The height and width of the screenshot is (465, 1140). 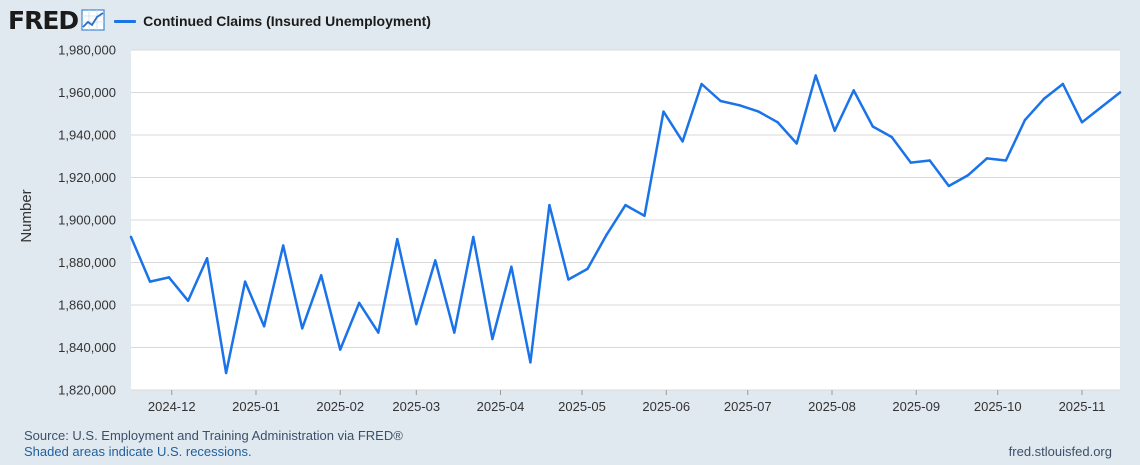 I want to click on y-tick-label: 1,920,000, so click(x=87, y=177).